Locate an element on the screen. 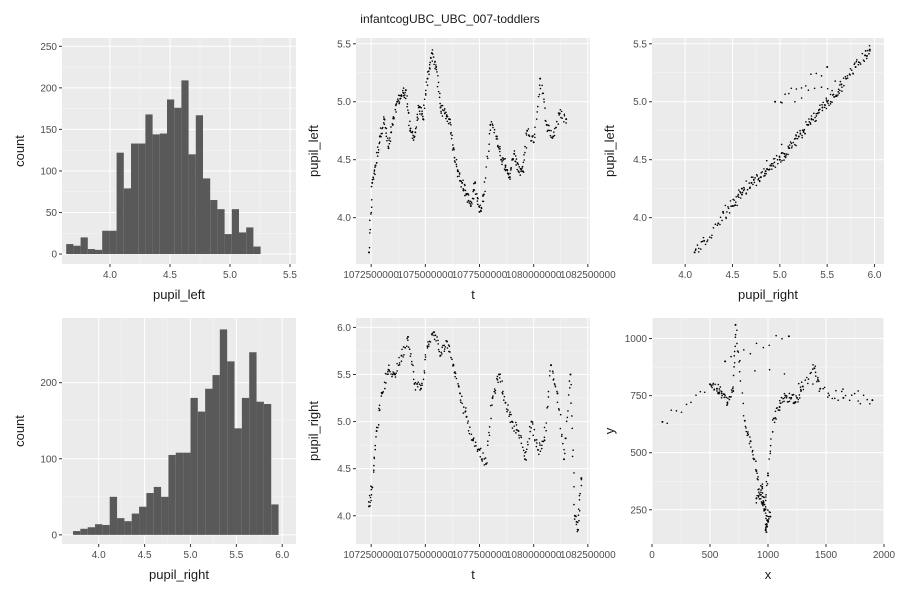 The width and height of the screenshot is (900, 600). y-tick-label: 0 is located at coordinates (54, 255).